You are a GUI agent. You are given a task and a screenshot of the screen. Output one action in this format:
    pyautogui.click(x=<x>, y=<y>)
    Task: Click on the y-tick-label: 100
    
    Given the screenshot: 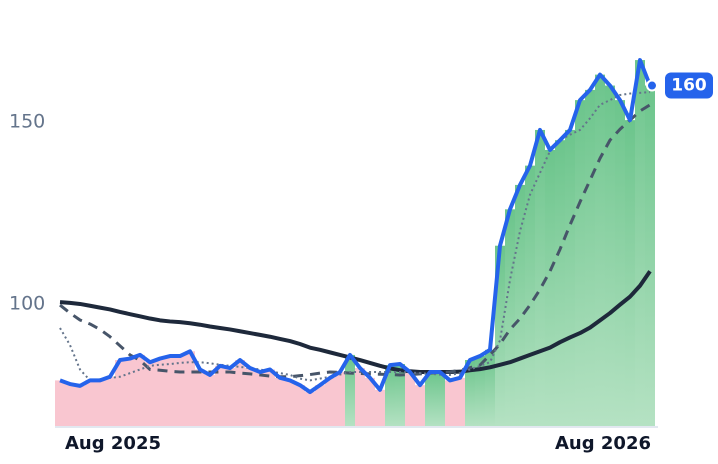 What is the action you would take?
    pyautogui.click(x=27, y=303)
    